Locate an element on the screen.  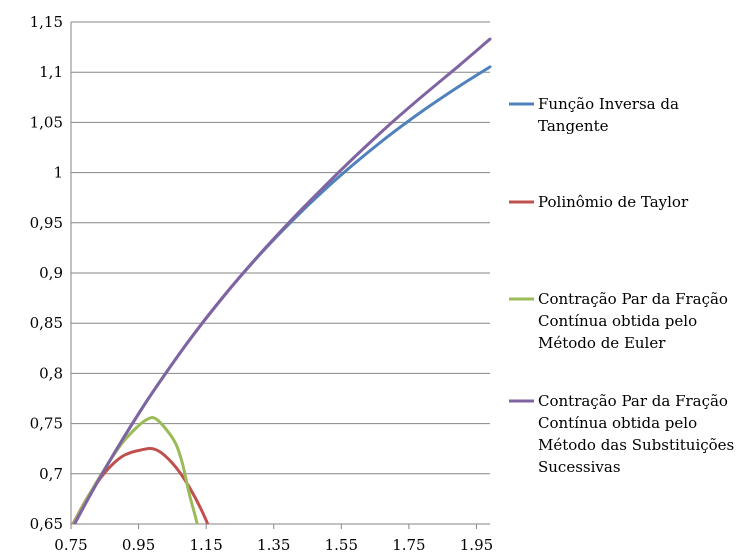
legend-label: Método das Substituições is located at coordinates (636, 445).